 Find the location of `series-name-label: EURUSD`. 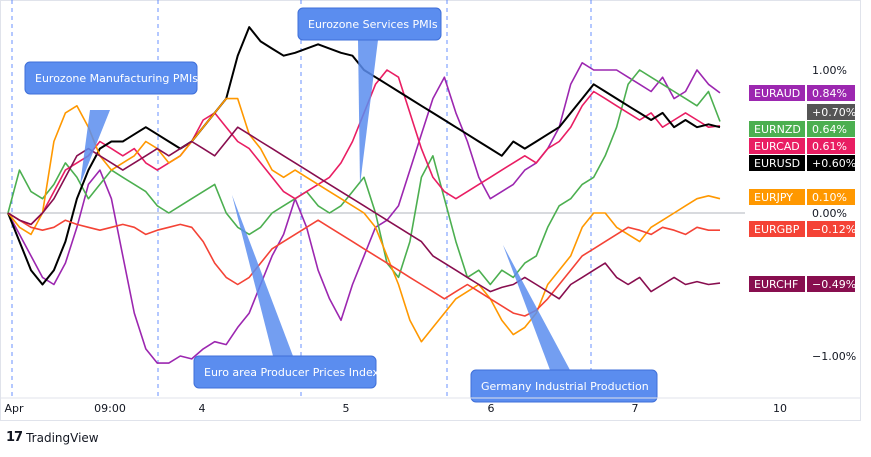

series-name-label: EURUSD is located at coordinates (777, 163).